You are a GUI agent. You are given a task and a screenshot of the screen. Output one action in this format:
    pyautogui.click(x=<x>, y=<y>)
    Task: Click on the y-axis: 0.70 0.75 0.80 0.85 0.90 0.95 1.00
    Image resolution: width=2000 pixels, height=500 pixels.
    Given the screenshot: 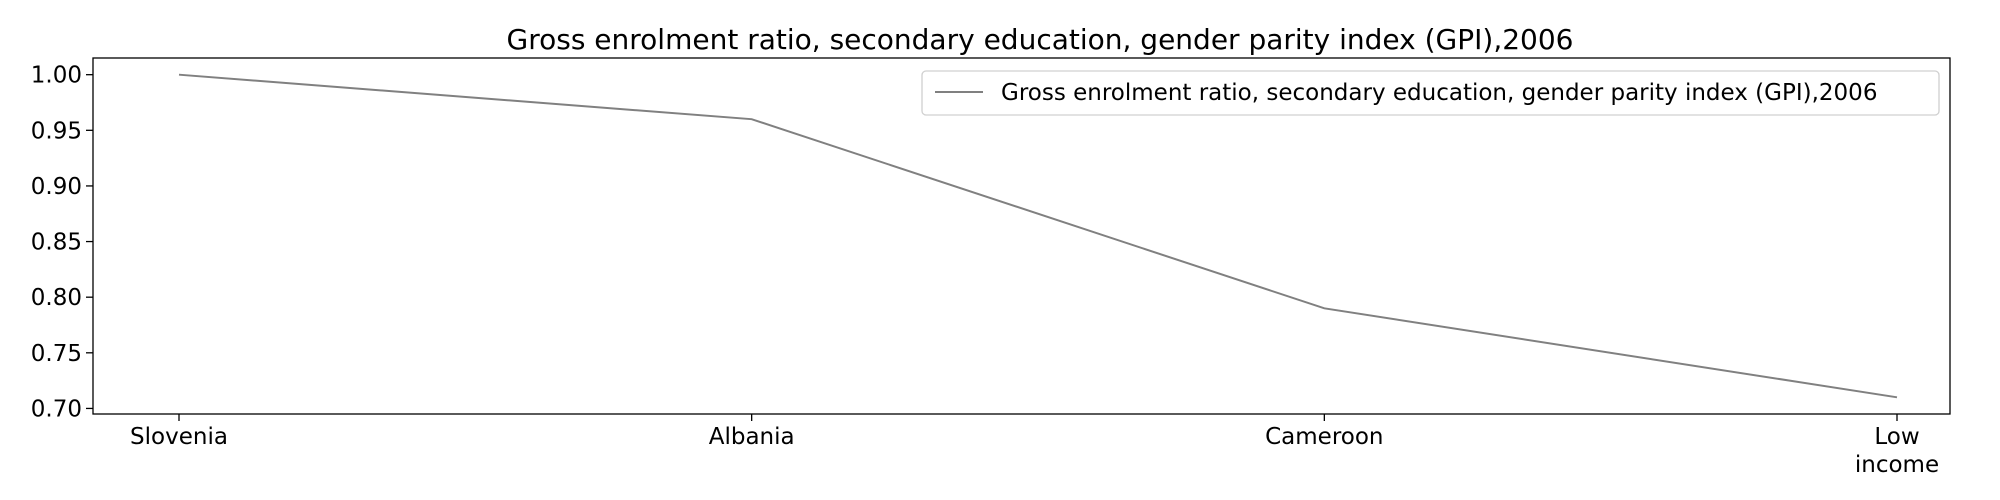 What is the action you would take?
    pyautogui.click(x=62, y=242)
    